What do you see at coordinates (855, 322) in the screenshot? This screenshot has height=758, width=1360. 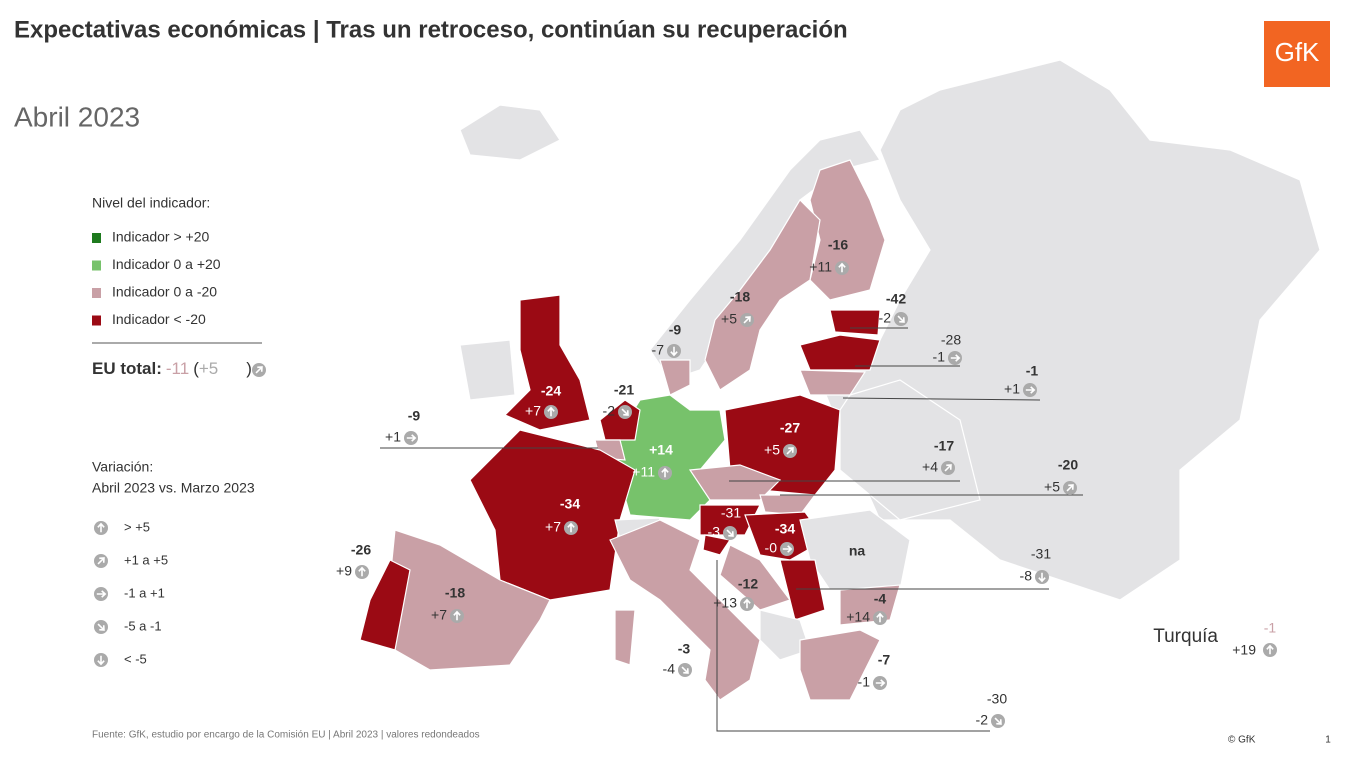 I see `estonia` at bounding box center [855, 322].